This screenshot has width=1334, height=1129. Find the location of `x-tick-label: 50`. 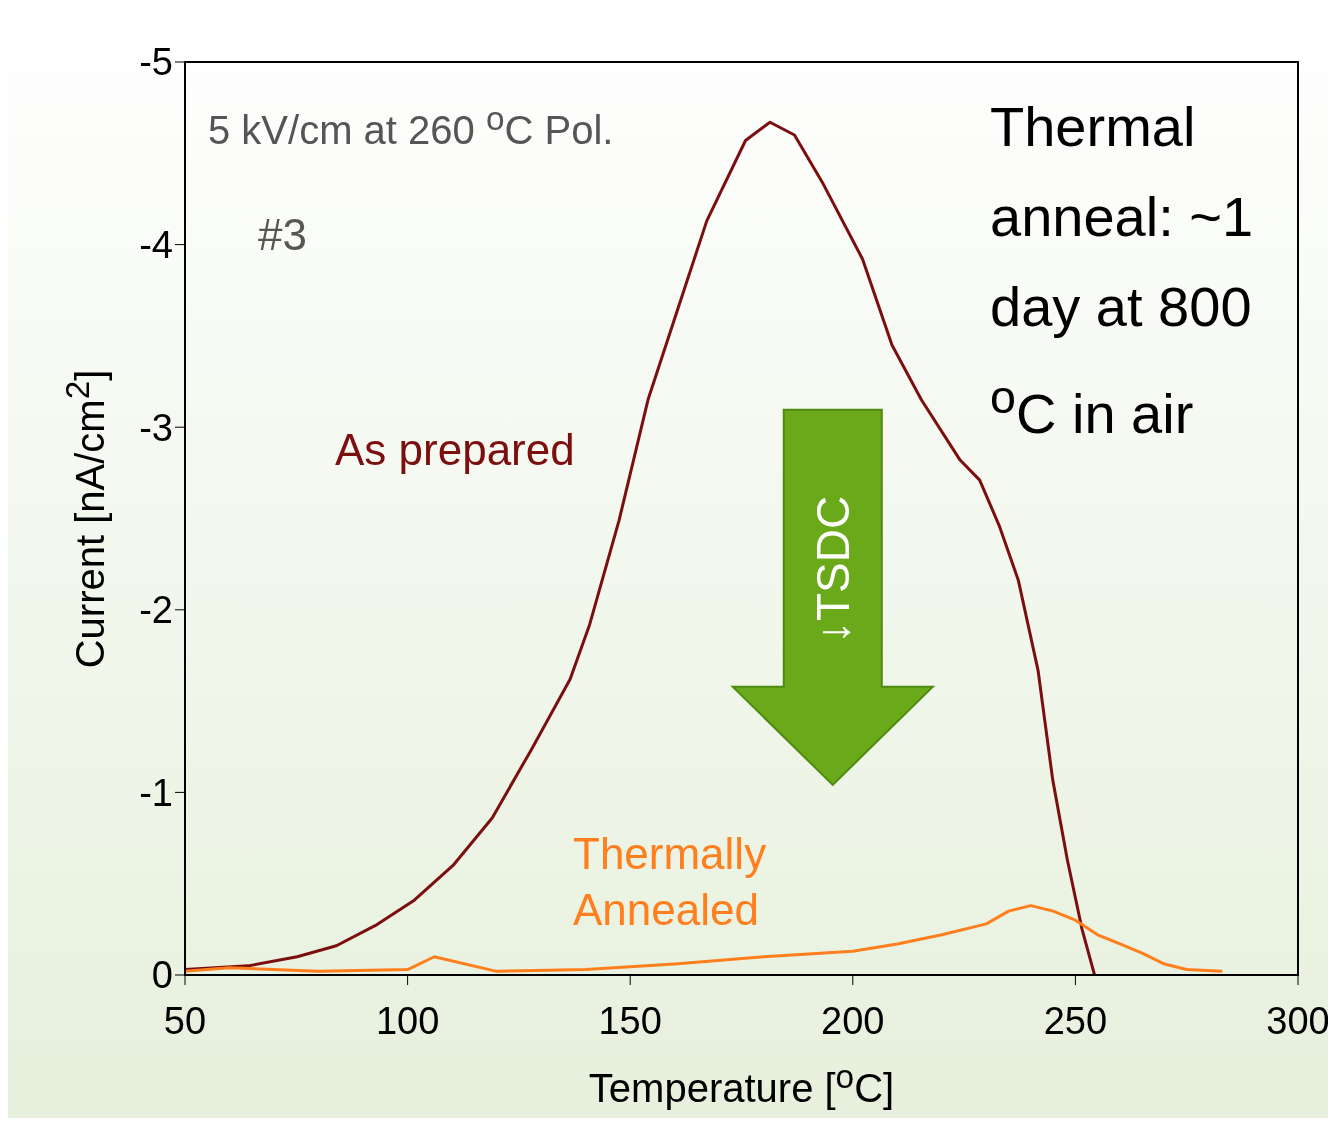

x-tick-label: 50 is located at coordinates (185, 1020).